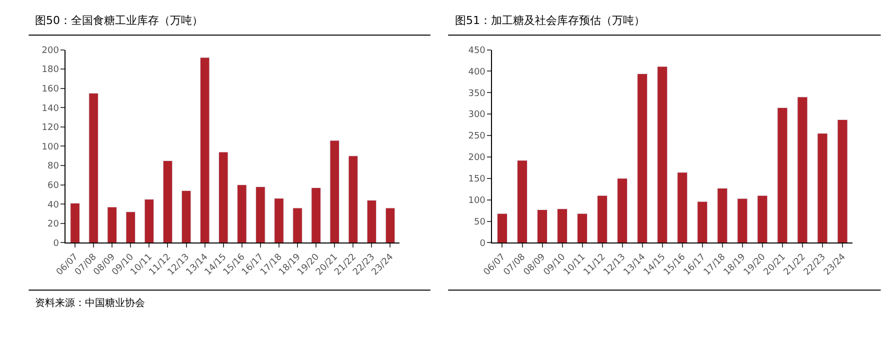  I want to click on y-tick-label: 120, so click(51, 128).